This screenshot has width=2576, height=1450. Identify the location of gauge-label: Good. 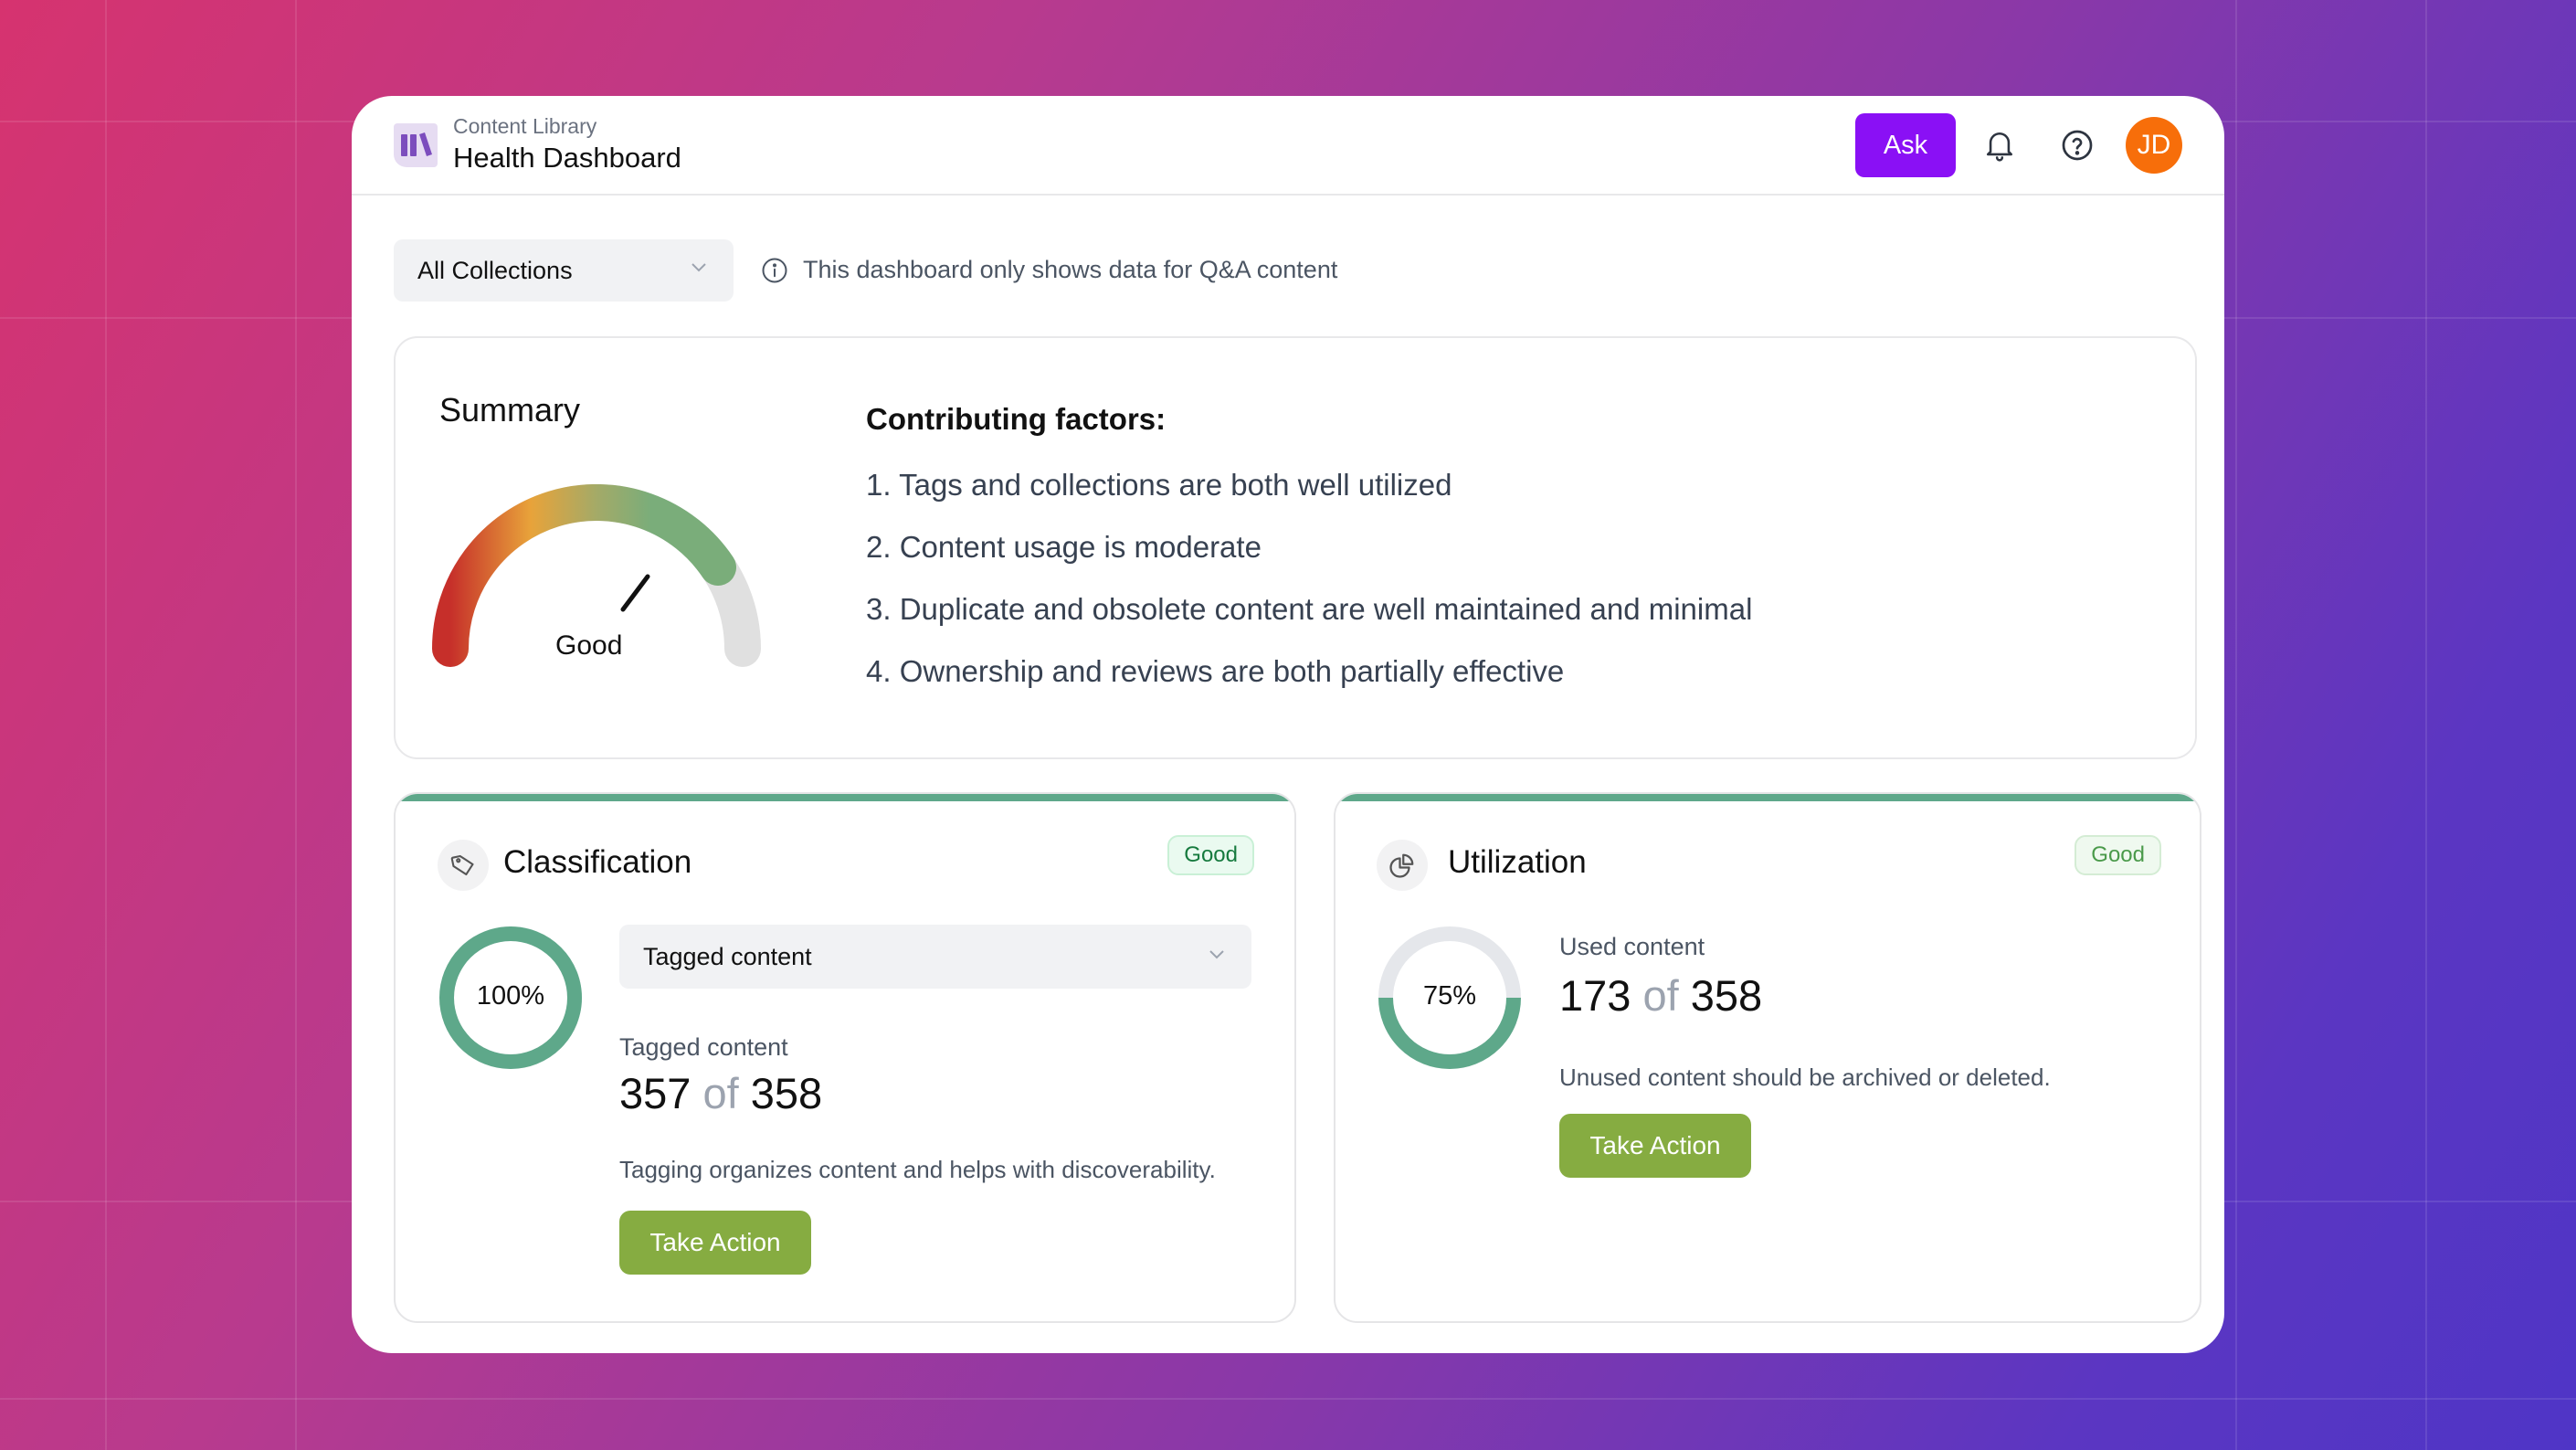
(589, 645).